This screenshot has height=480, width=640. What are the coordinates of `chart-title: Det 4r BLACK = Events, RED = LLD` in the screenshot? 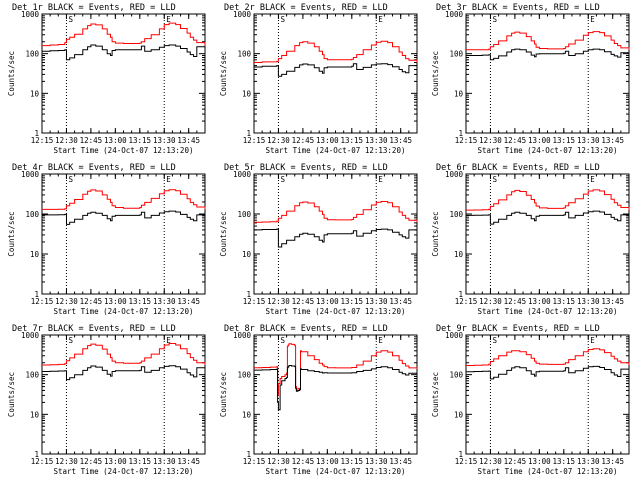 It's located at (94, 168).